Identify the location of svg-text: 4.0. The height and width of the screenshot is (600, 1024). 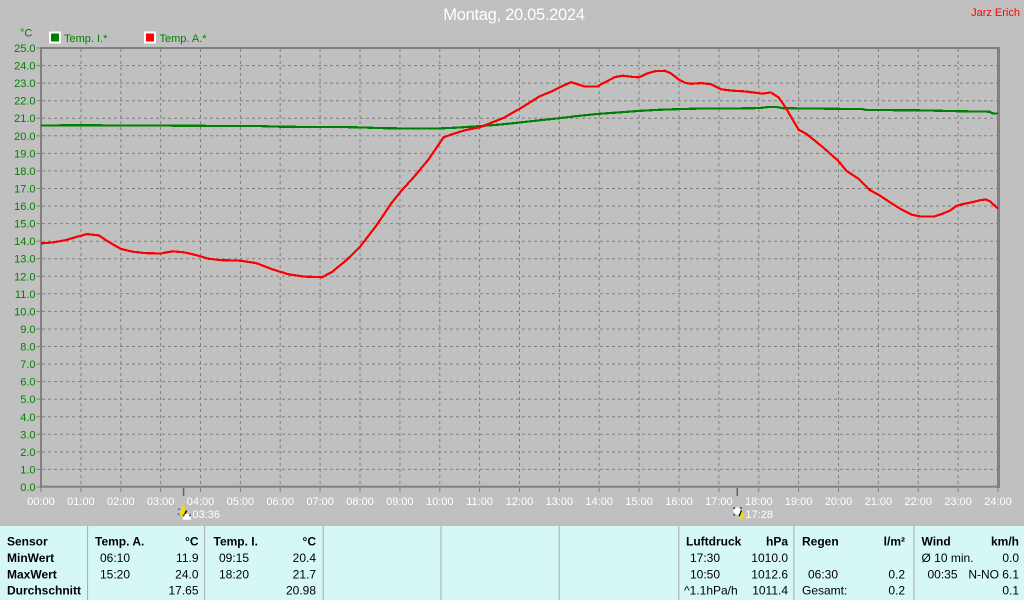
(27, 418).